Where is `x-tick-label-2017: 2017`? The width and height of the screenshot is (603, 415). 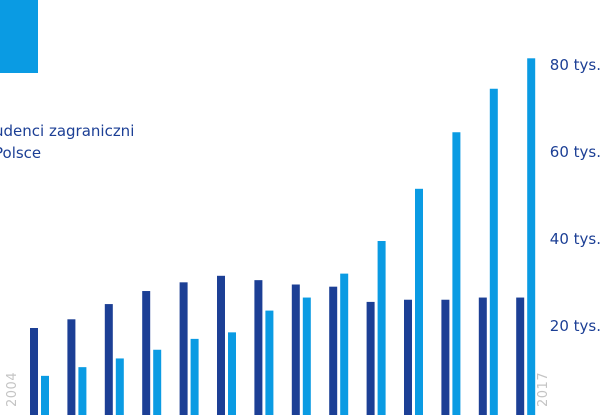 x-tick-label-2017: 2017 is located at coordinates (543, 389).